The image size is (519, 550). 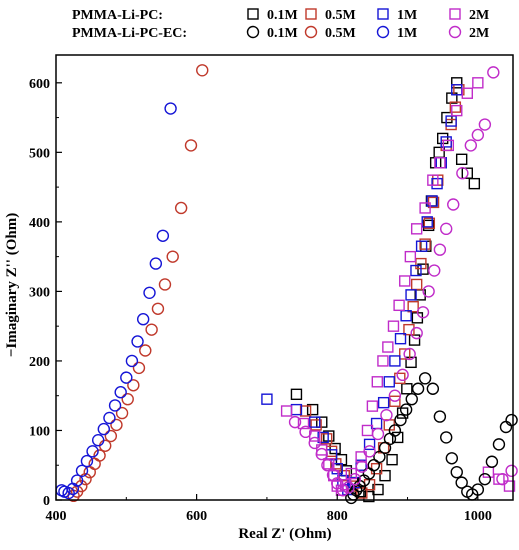 I want to click on x-tick-label: 800, so click(x=337, y=516).